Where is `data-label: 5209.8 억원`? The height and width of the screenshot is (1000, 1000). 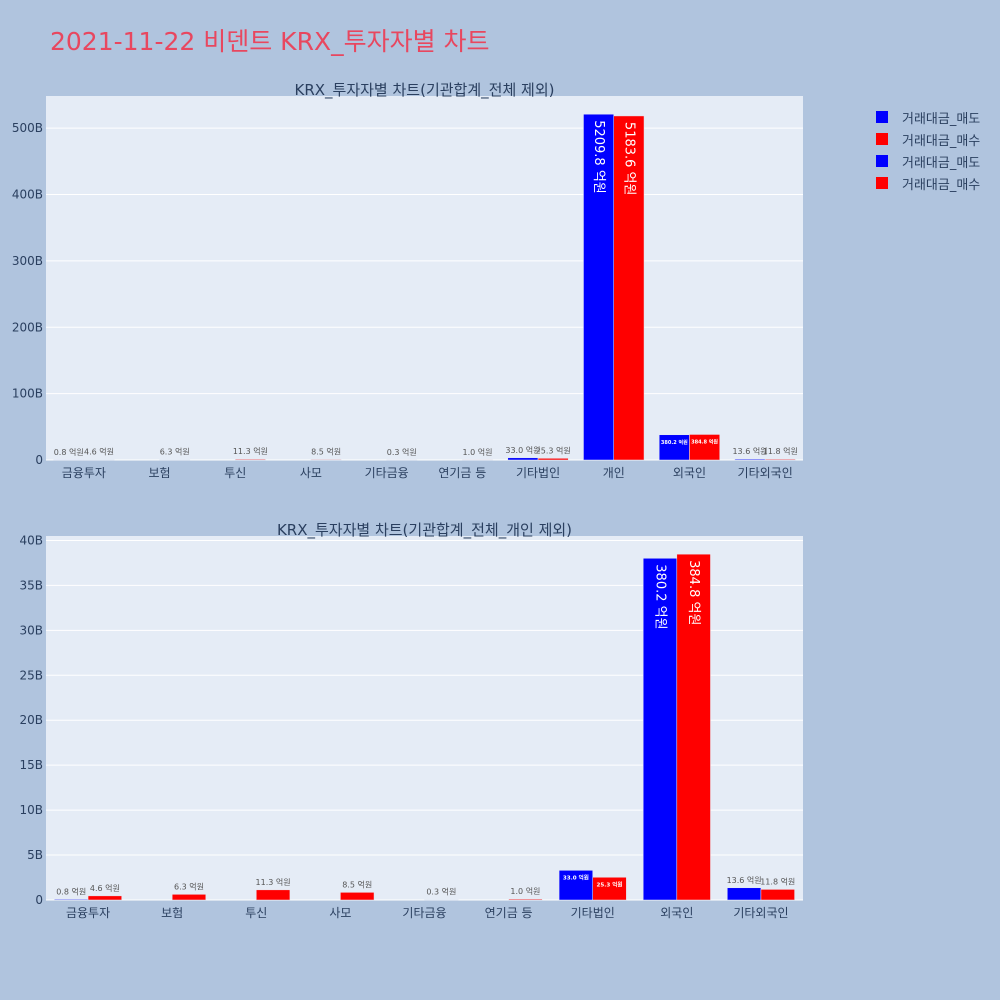
data-label: 5209.8 억원 is located at coordinates (598, 157).